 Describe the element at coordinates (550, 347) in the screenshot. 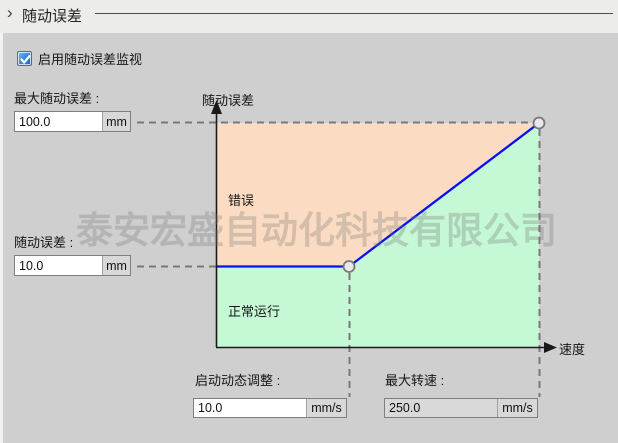

I see `x-axis-arrow-icon` at that location.